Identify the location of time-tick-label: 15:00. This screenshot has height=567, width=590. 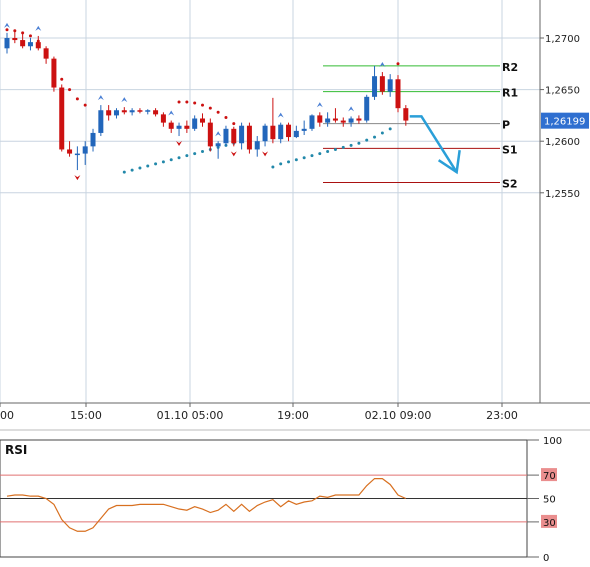
(86, 415).